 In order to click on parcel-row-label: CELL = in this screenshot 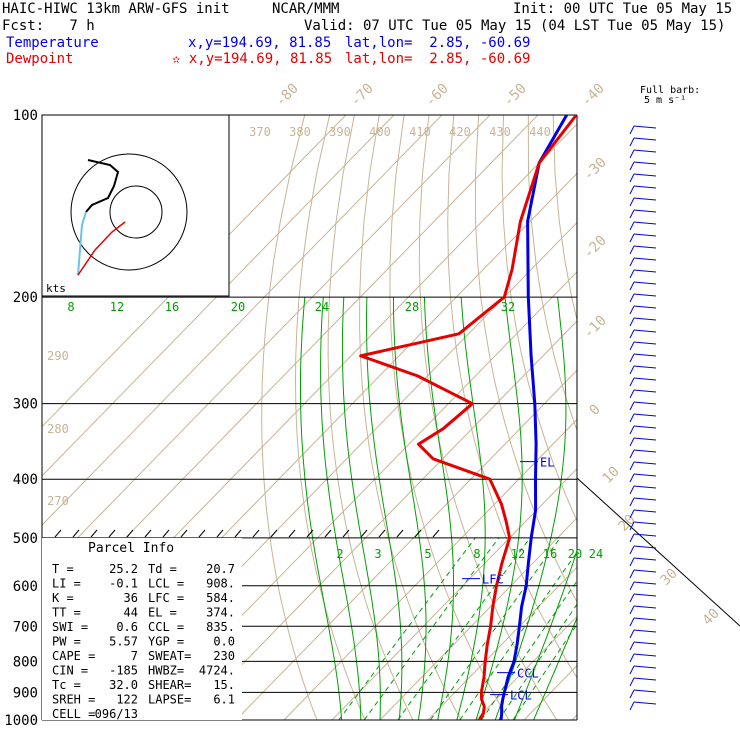, I will do `click(73, 714)`.